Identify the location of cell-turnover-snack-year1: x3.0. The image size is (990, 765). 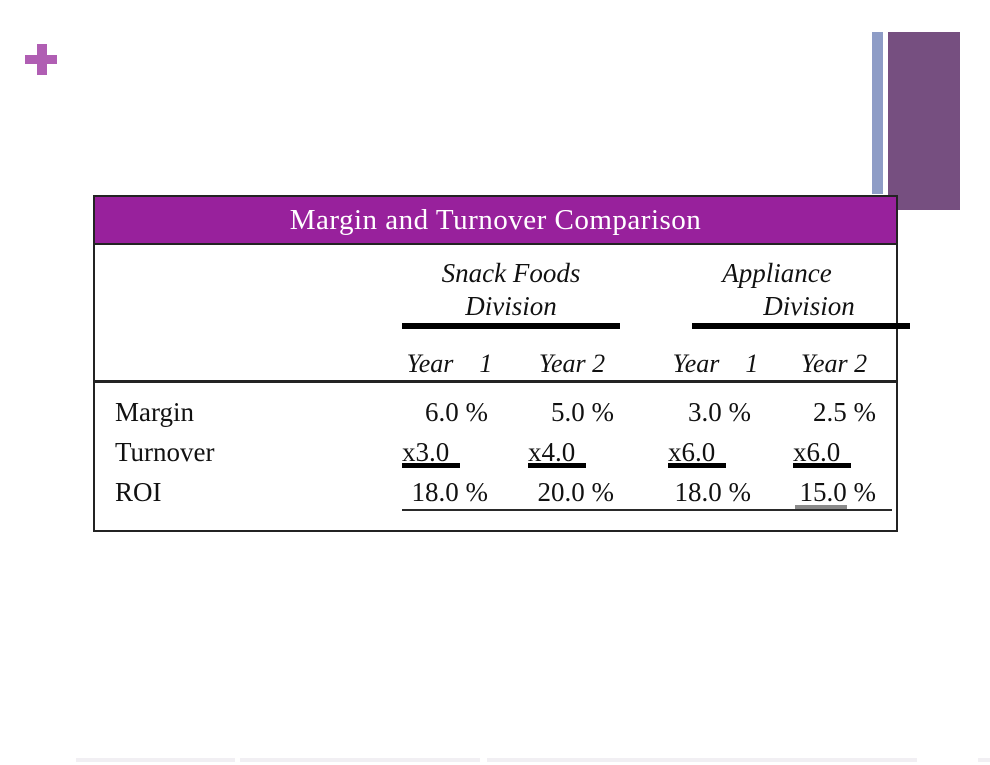
(426, 452).